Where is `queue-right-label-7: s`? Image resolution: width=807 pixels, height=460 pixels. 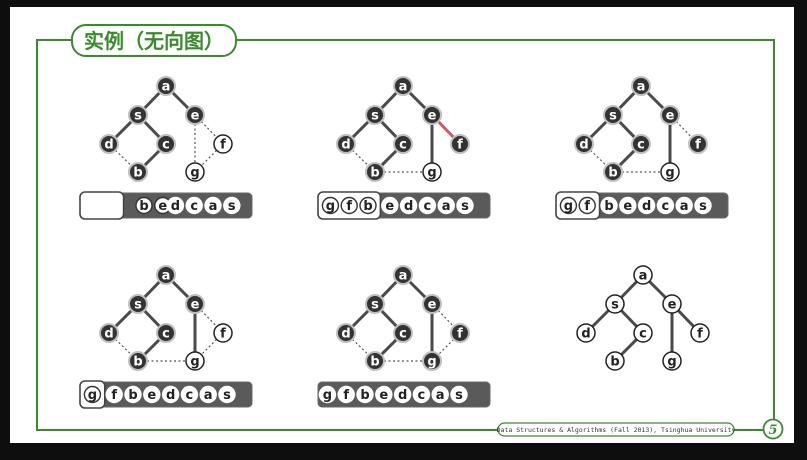 queue-right-label-7: s is located at coordinates (459, 395).